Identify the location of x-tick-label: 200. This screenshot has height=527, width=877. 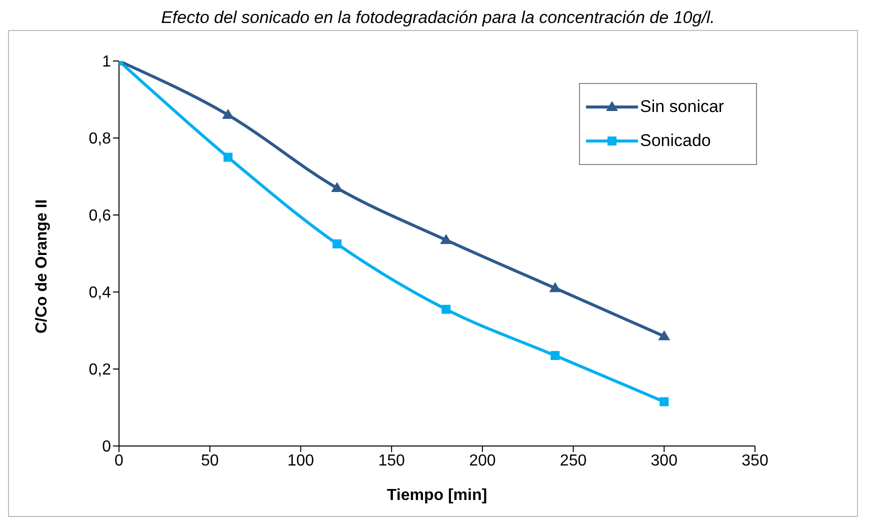
(482, 461).